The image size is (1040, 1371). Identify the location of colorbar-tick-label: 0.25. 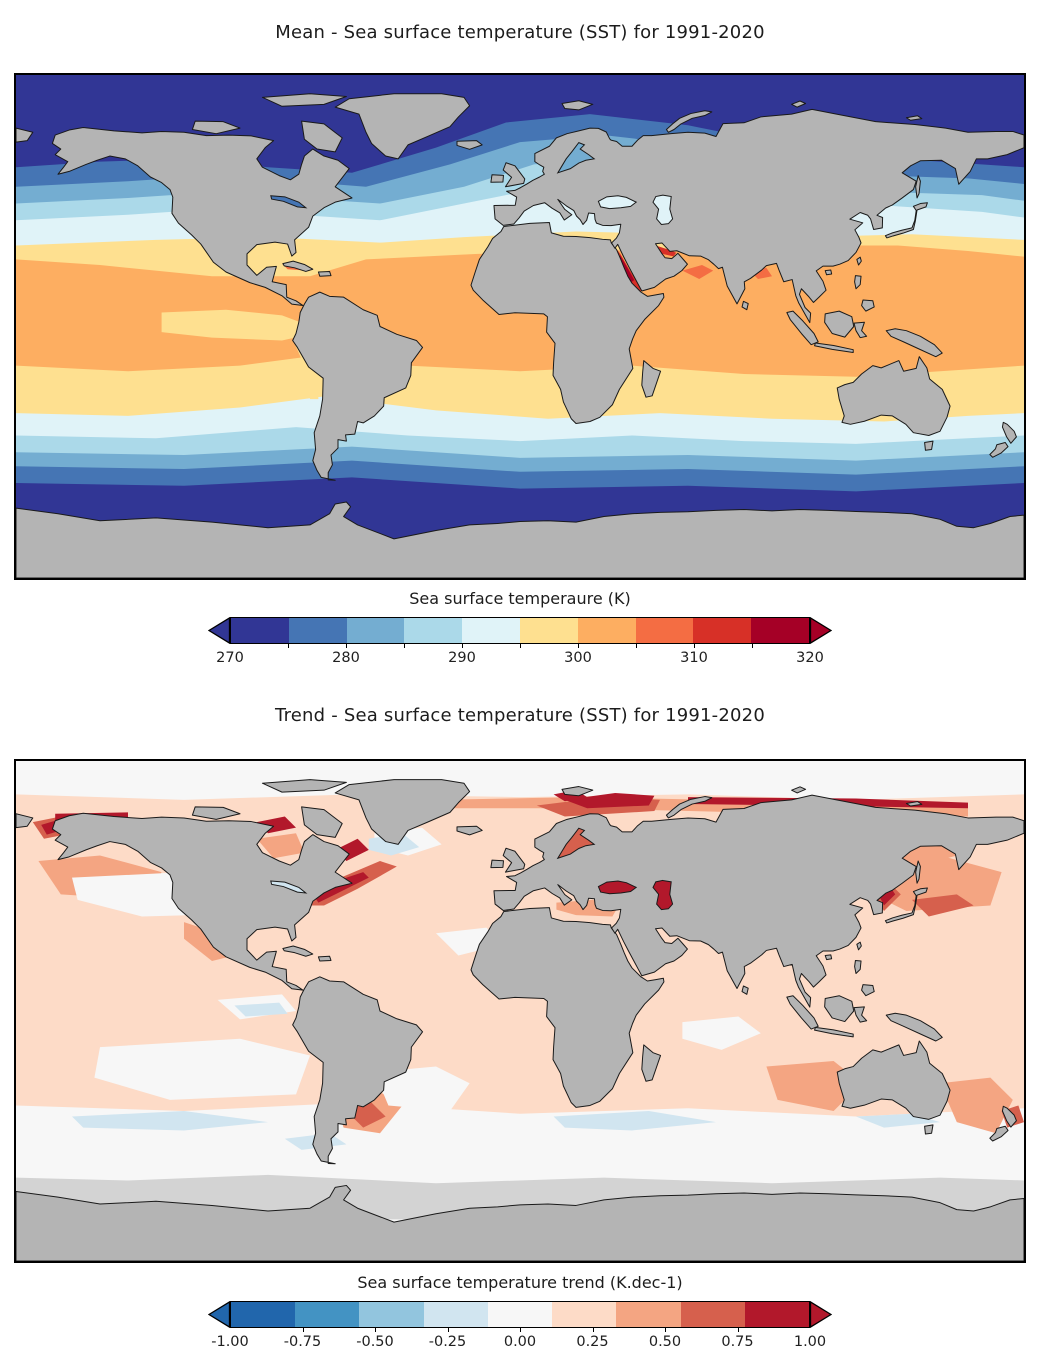
(592, 1342).